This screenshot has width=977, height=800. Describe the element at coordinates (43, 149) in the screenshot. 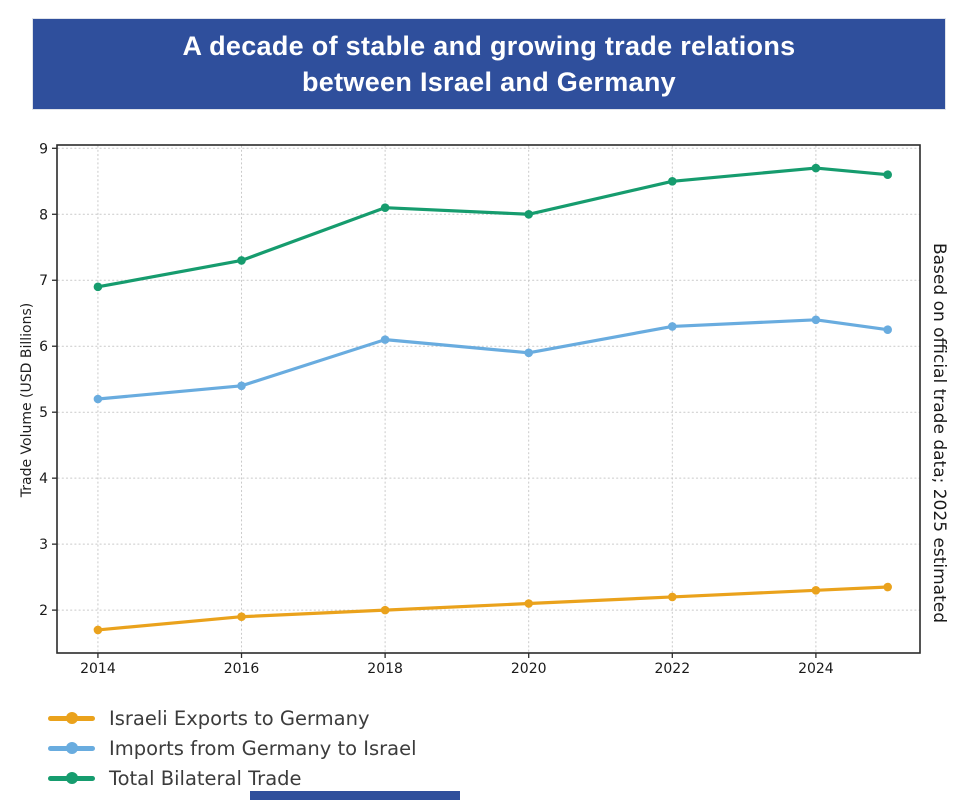

I see `y-tick-label: 9` at that location.